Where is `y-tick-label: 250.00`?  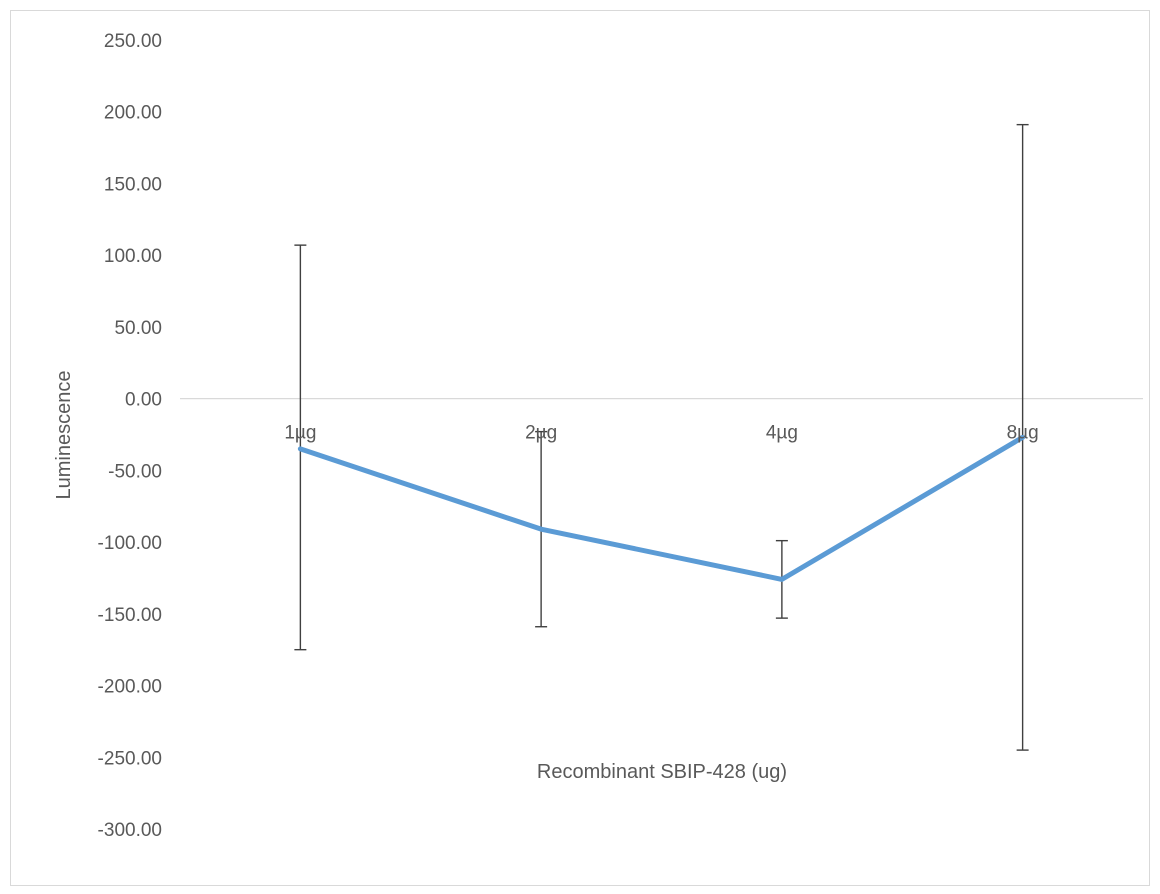 y-tick-label: 250.00 is located at coordinates (133, 41).